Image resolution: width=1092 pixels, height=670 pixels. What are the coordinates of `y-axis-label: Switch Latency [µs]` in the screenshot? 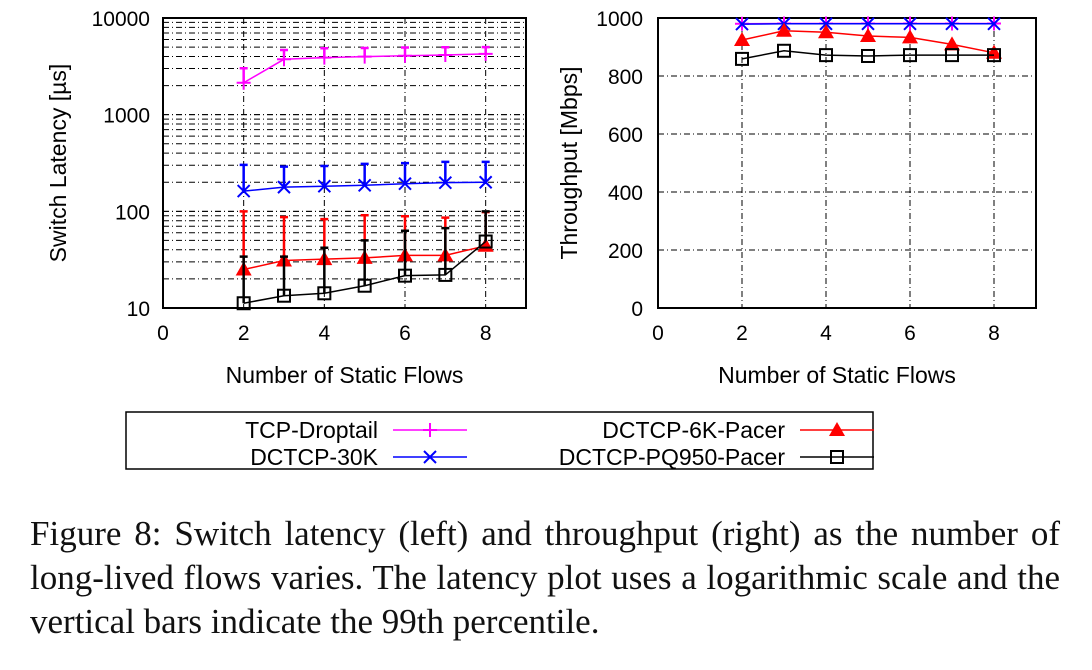 It's located at (58, 163).